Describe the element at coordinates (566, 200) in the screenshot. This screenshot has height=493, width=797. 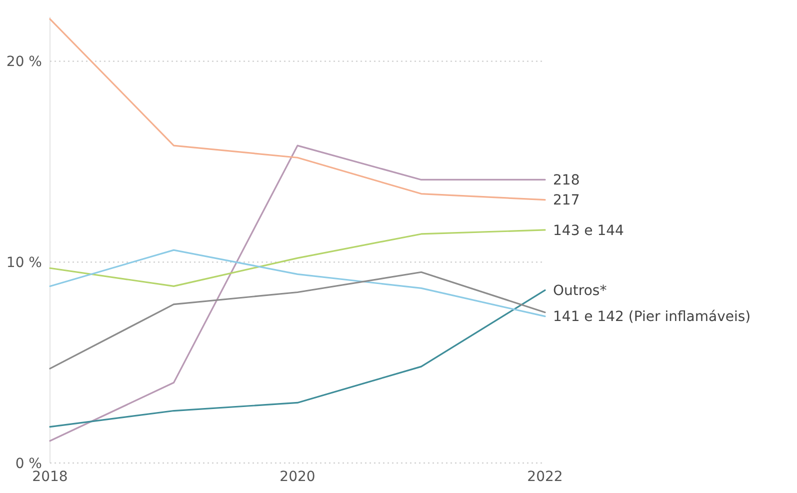
I see `series-label: 217` at that location.